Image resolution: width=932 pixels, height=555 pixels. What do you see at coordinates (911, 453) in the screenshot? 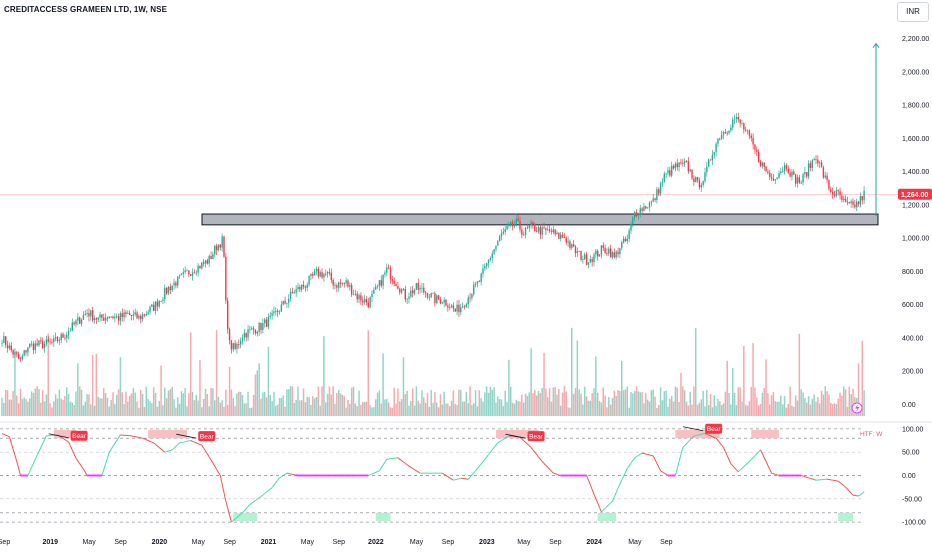
I see `osc-axis-tick: 50.00` at bounding box center [911, 453].